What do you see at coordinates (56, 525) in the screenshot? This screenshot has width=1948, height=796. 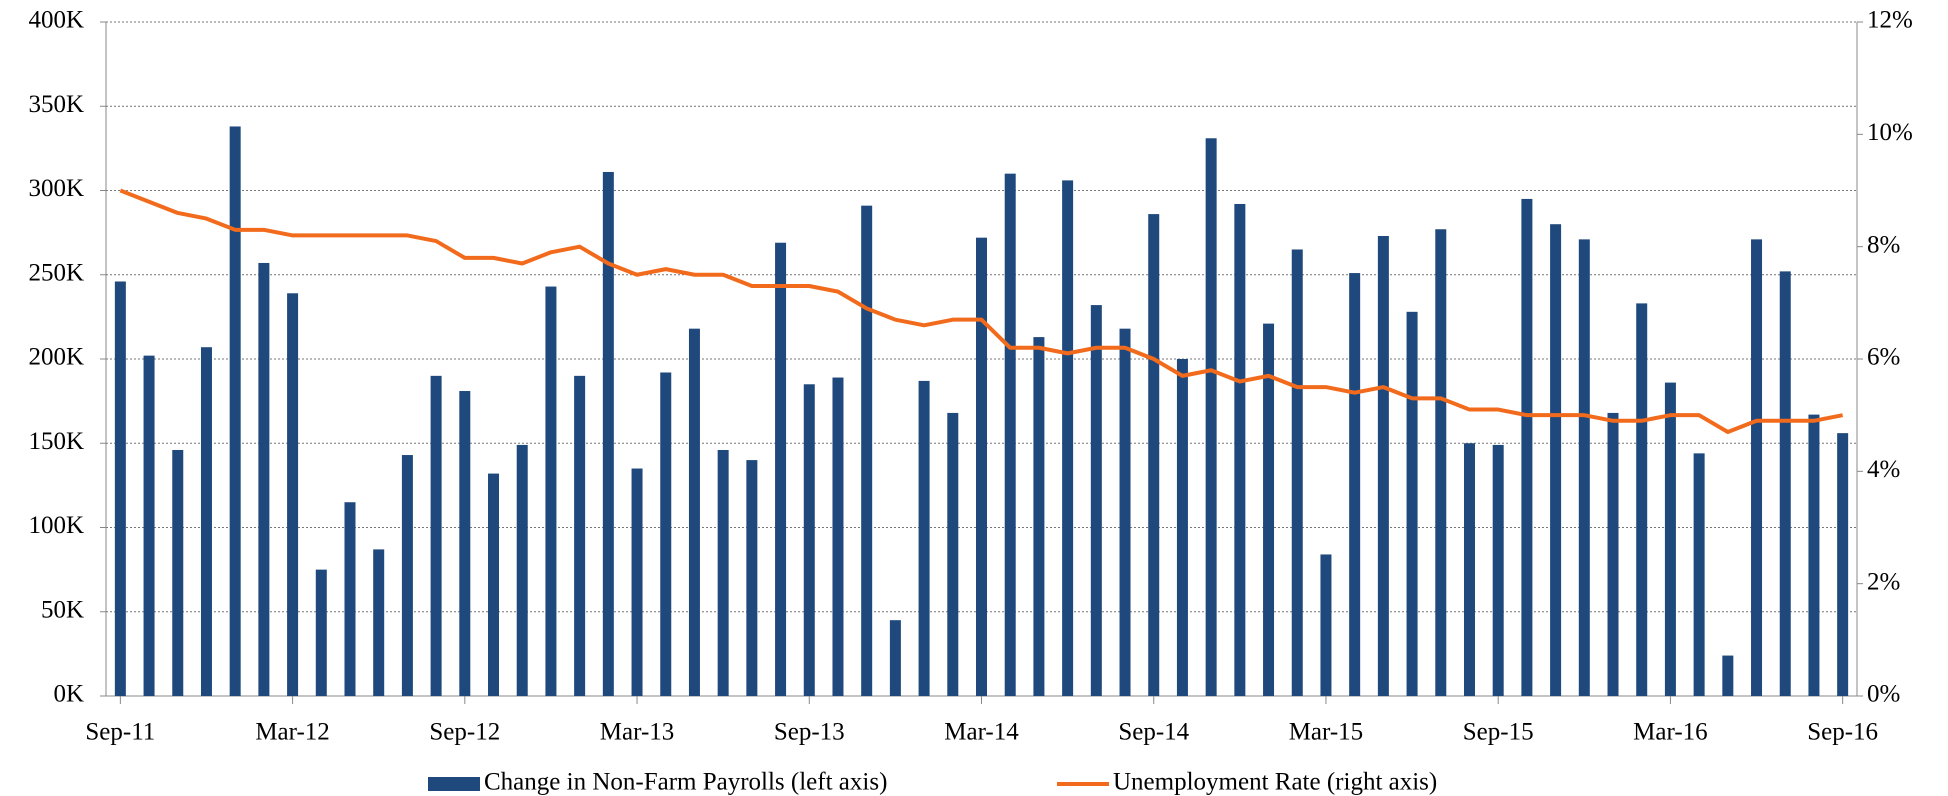 I see `y-tick-label: 100K` at bounding box center [56, 525].